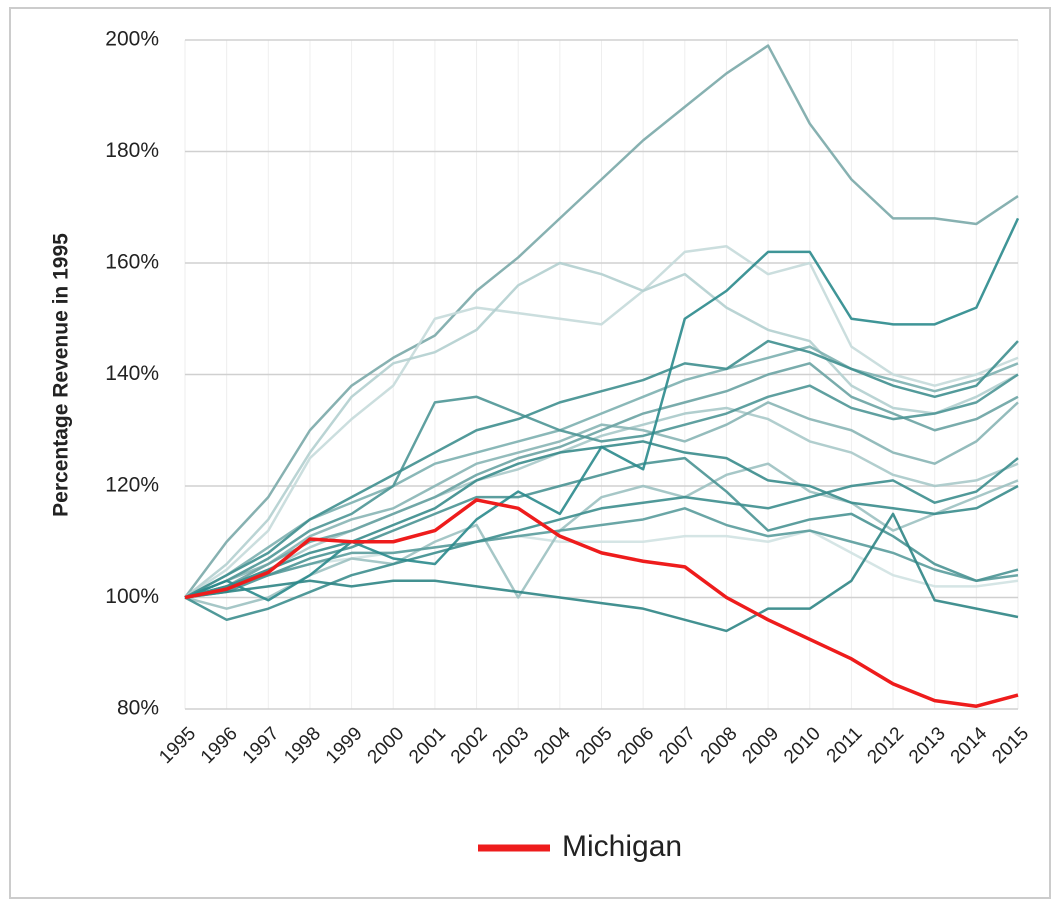 This screenshot has width=1056, height=902. What do you see at coordinates (594, 745) in the screenshot?
I see `x-tick-label: 2005` at bounding box center [594, 745].